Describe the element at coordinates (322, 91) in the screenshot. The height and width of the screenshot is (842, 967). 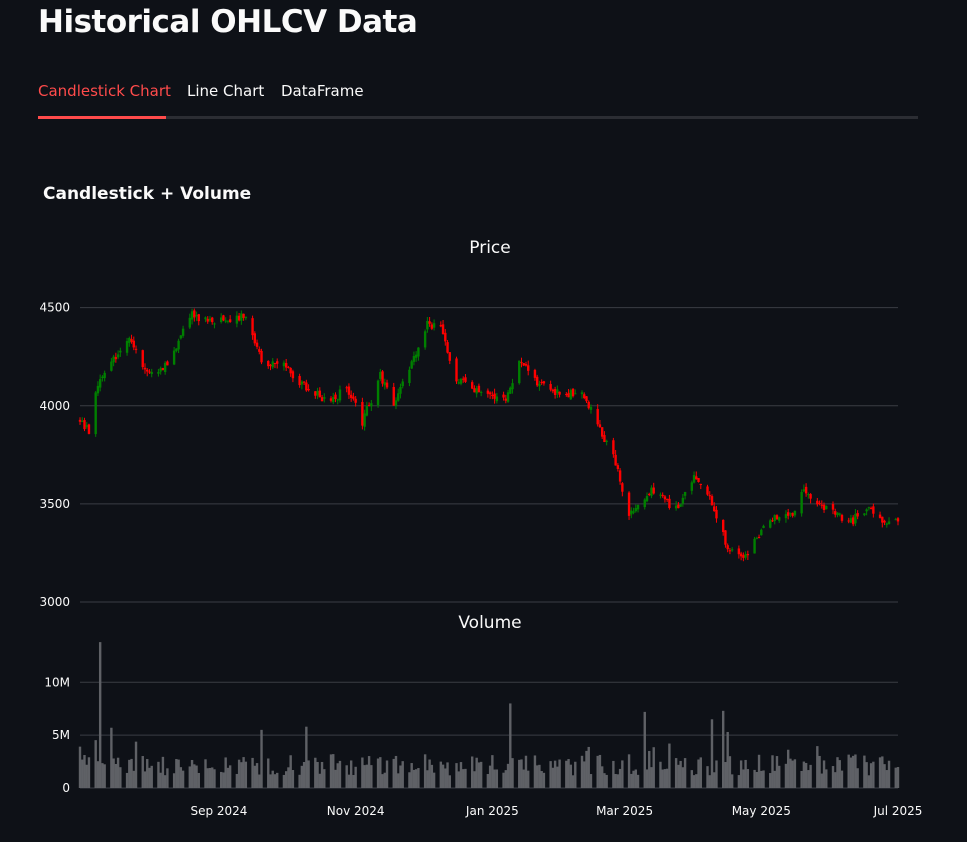
I see `tab-dataframe: DataFrame` at that location.